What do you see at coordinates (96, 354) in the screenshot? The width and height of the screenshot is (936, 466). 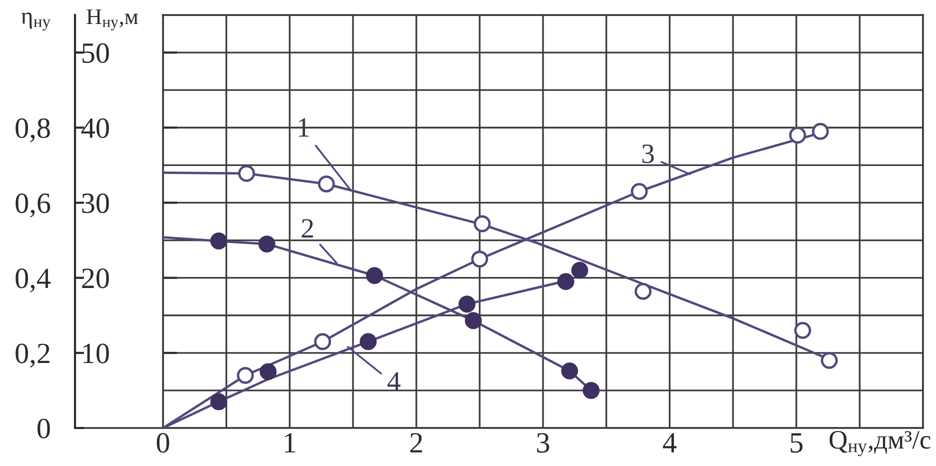 I see `y-tick-label: 10` at bounding box center [96, 354].